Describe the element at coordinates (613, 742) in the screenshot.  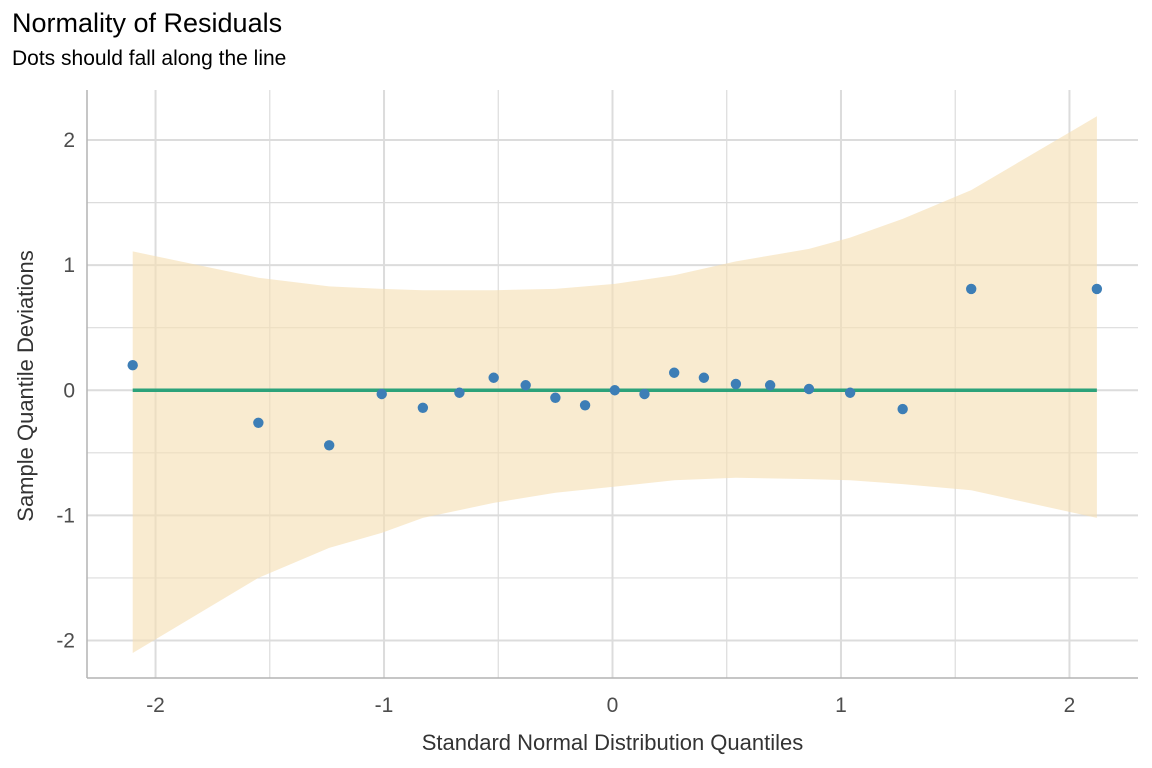
I see `x-axis-title: Standard Normal Distribution Quantiles` at that location.